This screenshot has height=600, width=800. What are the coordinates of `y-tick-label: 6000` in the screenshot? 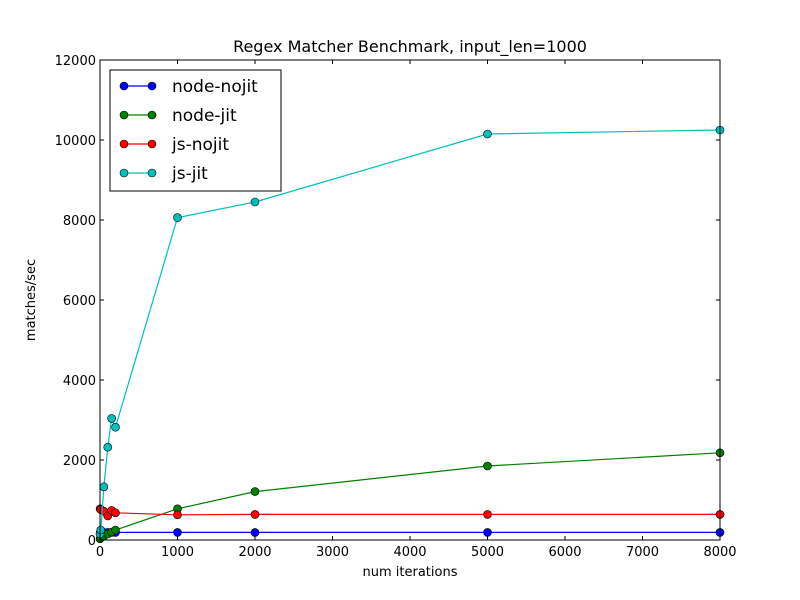 It's located at (79, 301).